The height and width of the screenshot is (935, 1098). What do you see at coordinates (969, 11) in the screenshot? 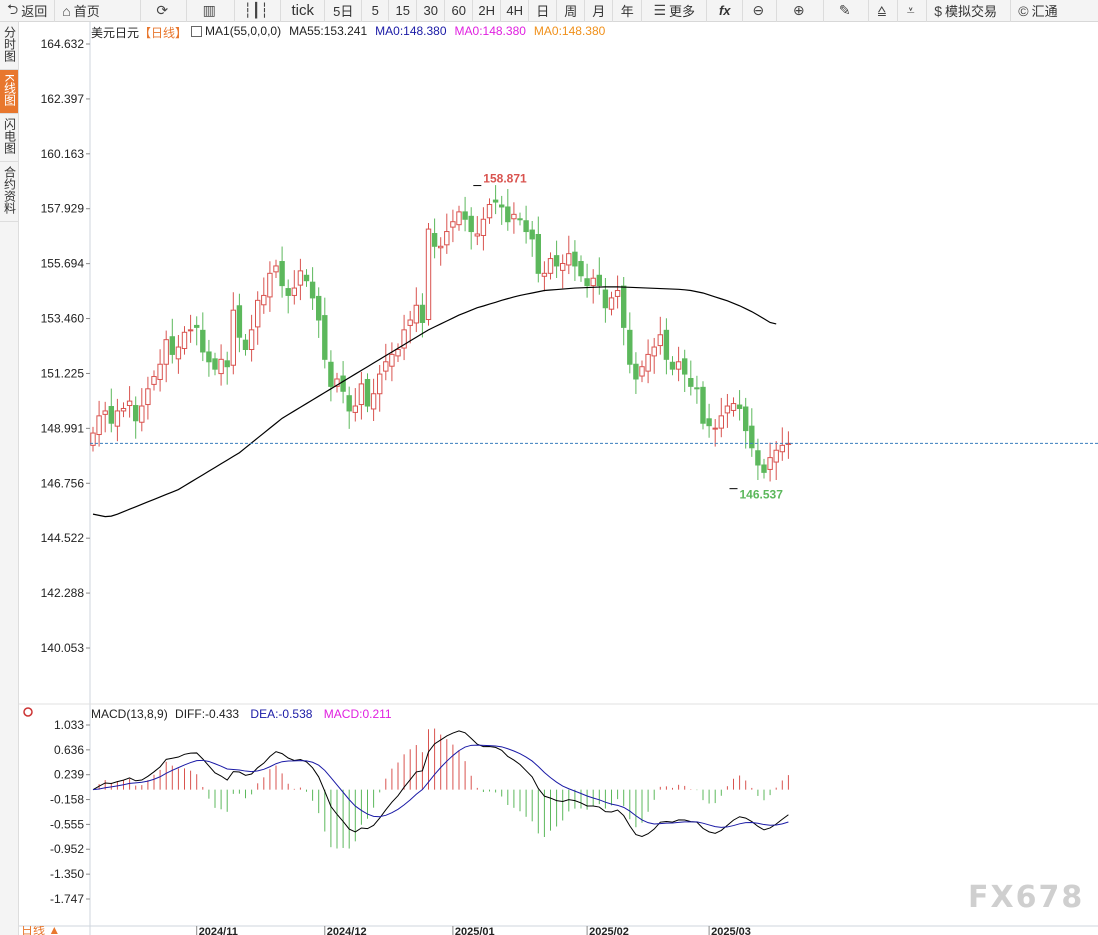
I see `sim-trade-button: $ 模拟交易` at bounding box center [969, 11].